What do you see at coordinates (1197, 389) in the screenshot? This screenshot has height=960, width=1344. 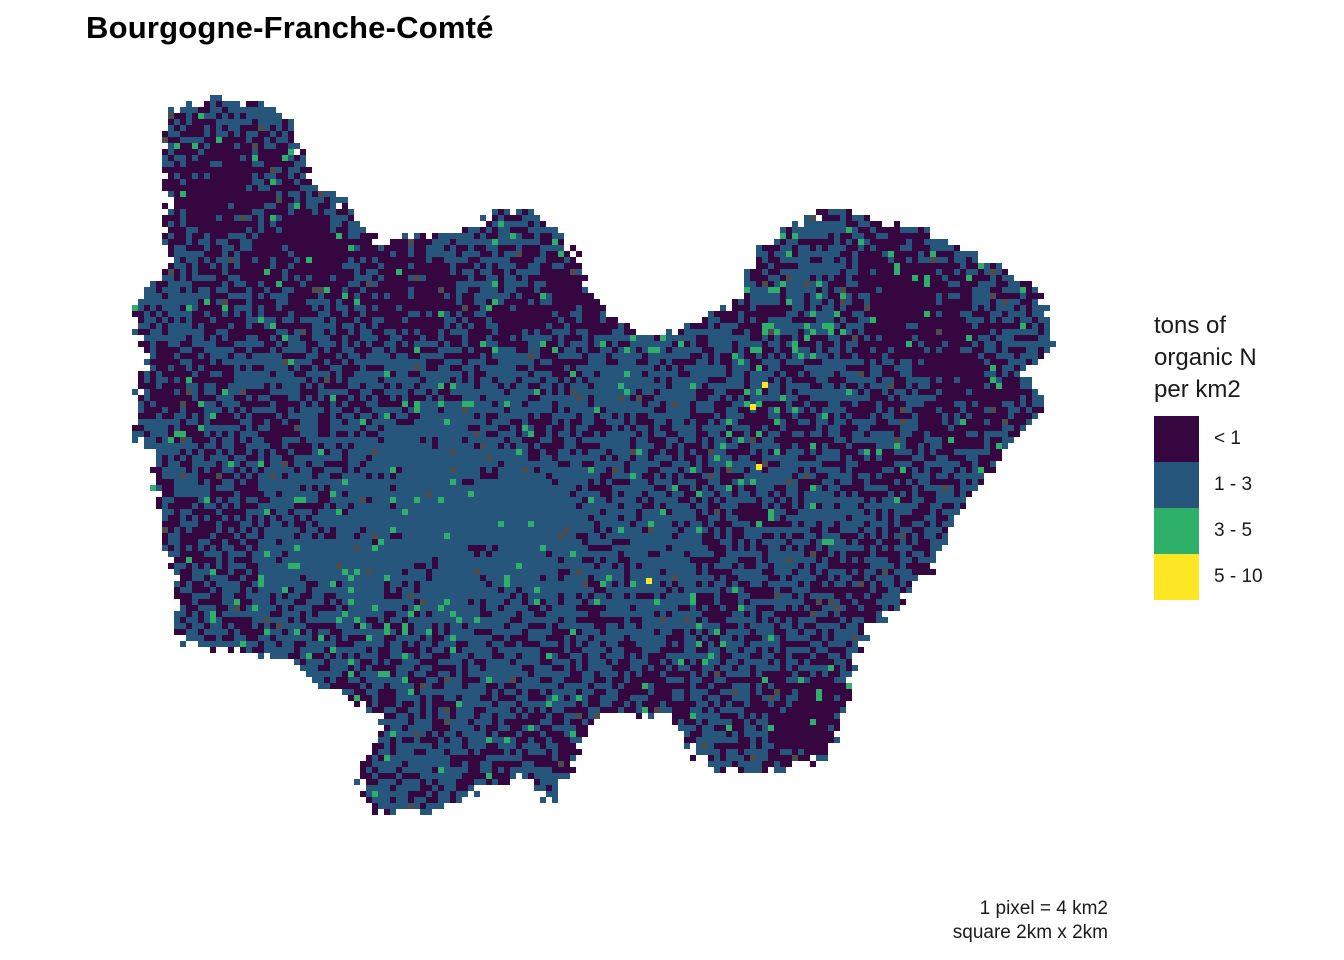 I see `legend-title-line-3: per km2` at bounding box center [1197, 389].